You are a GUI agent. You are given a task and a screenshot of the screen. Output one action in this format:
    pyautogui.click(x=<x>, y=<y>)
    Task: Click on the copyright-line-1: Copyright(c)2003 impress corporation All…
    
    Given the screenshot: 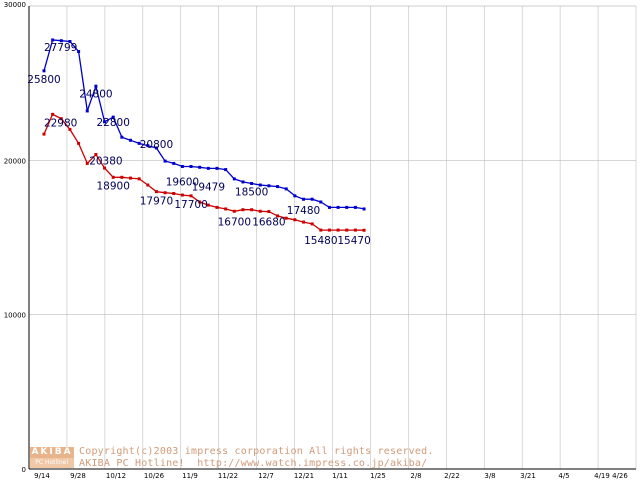 What is the action you would take?
    pyautogui.click(x=256, y=451)
    